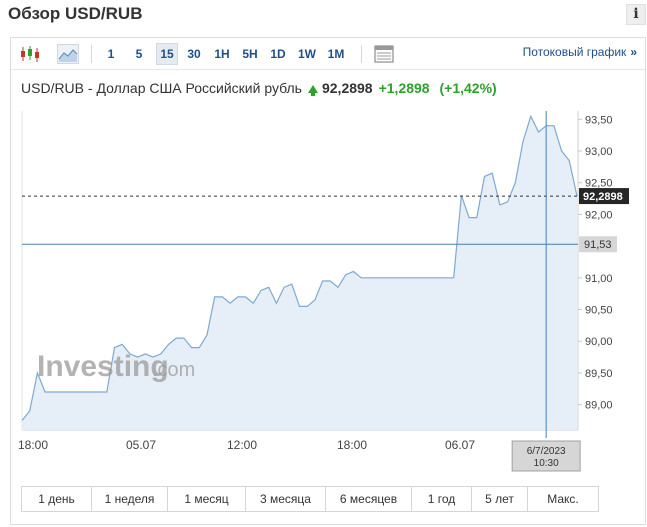  Describe the element at coordinates (222, 54) in the screenshot. I see `timeframe-1h: 1H` at that location.